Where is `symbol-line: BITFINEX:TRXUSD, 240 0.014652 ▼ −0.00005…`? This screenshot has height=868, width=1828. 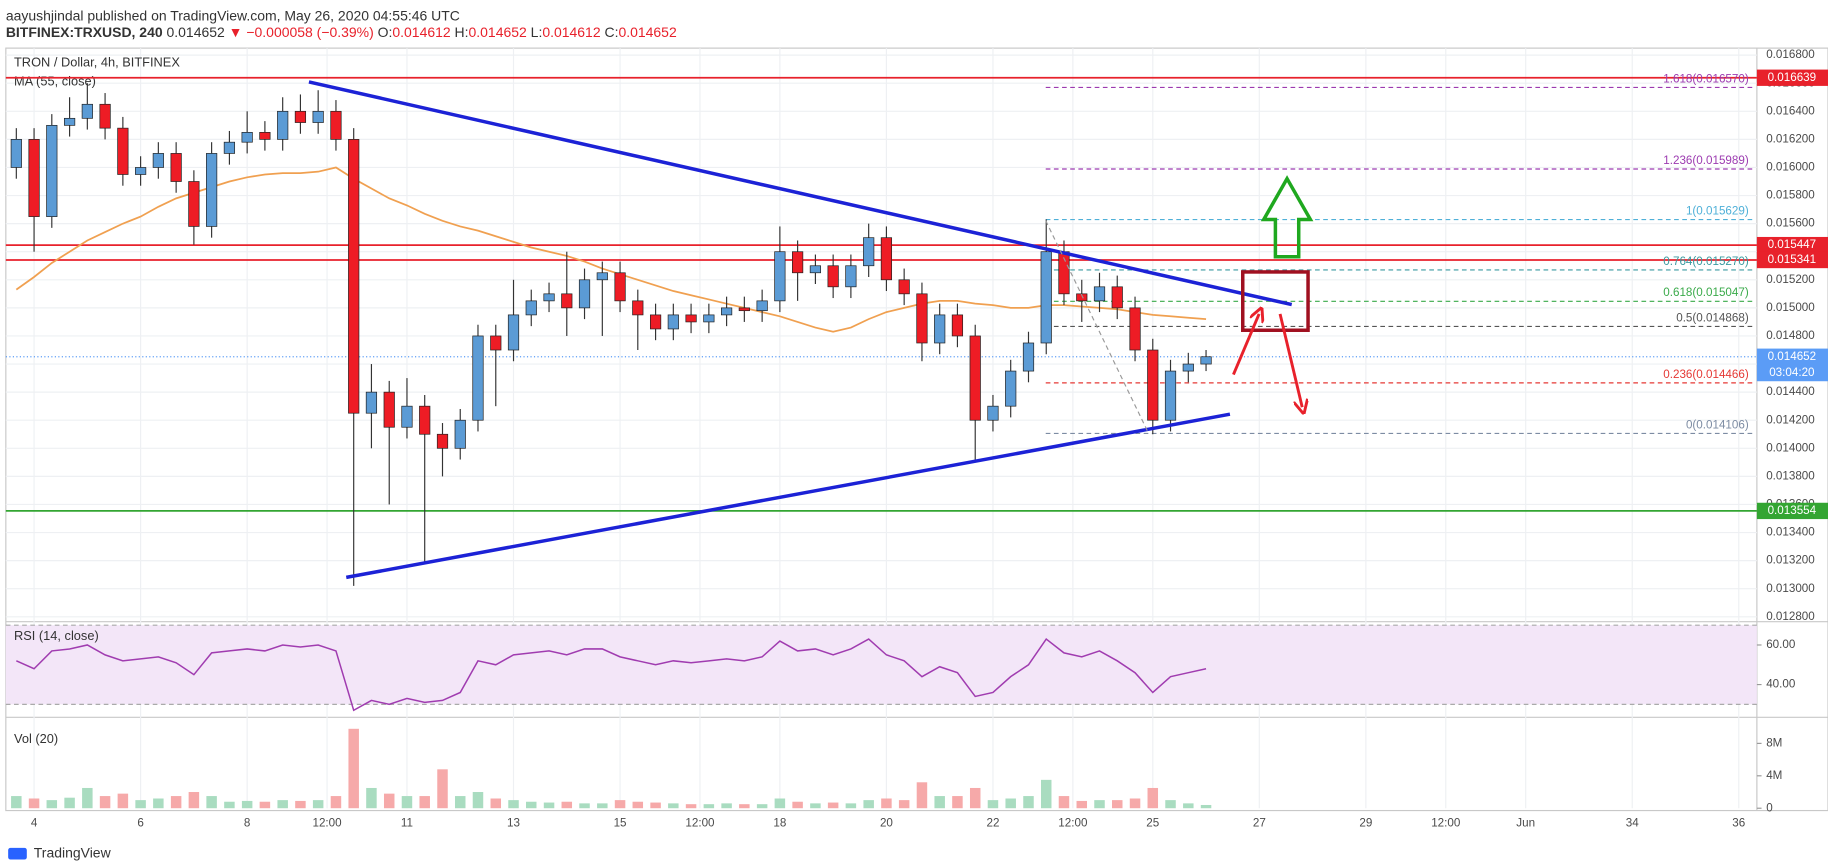 symbol-line: BITFINEX:TRXUSD, 240 0.014652 ▼ −0.00005… is located at coordinates (341, 32).